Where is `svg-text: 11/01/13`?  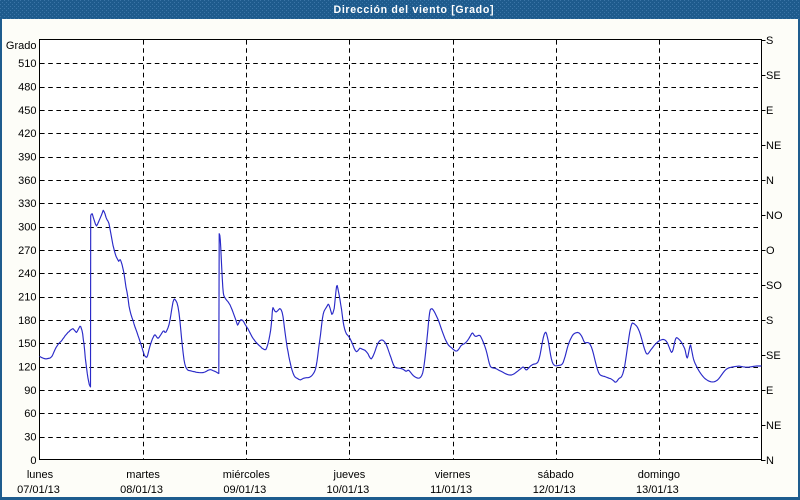 svg-text: 11/01/13 is located at coordinates (451, 490).